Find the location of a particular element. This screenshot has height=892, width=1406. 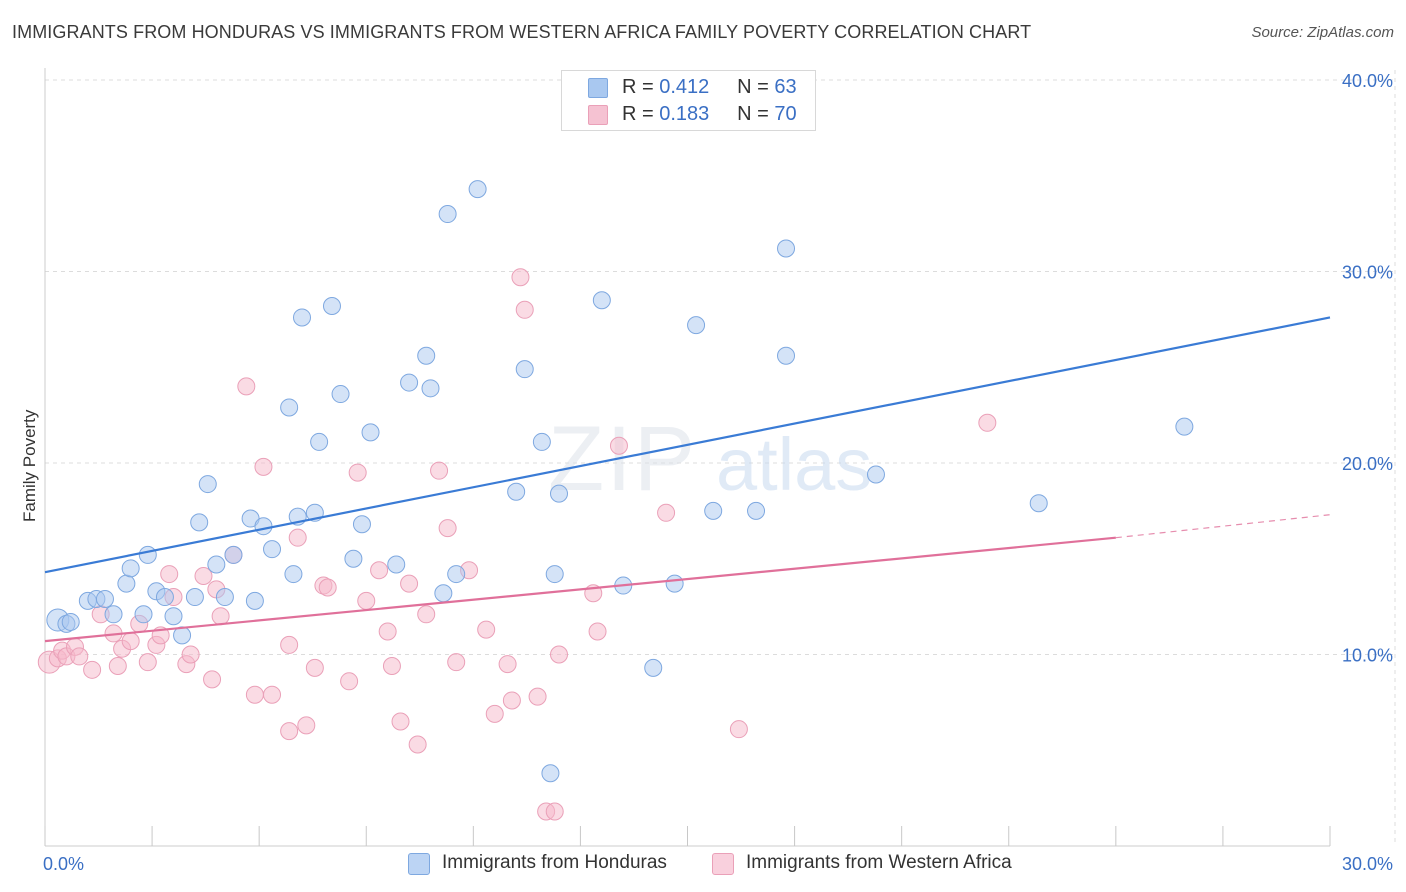

watermark: ZIP atlas is located at coordinates (710, 459).